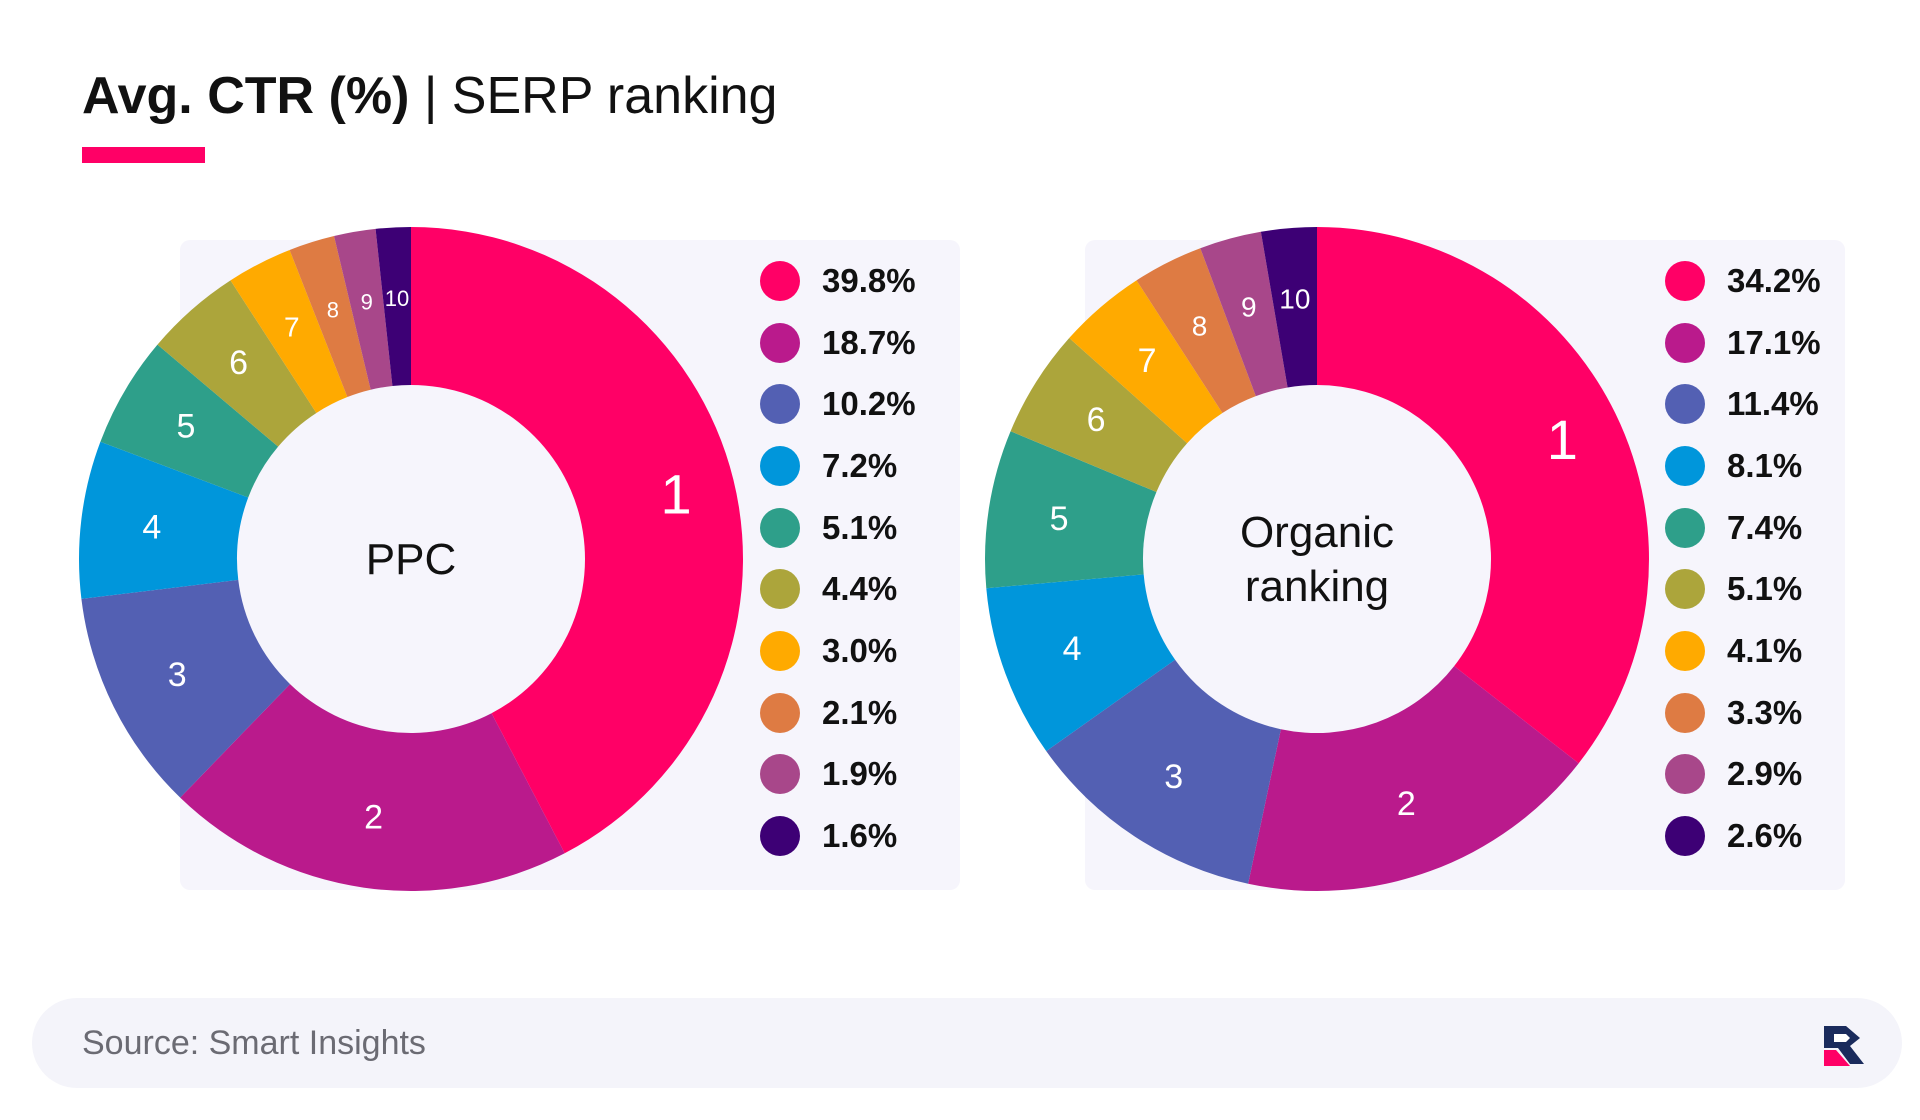  What do you see at coordinates (1173, 777) in the screenshot?
I see `organic-slice-label-3: 3` at bounding box center [1173, 777].